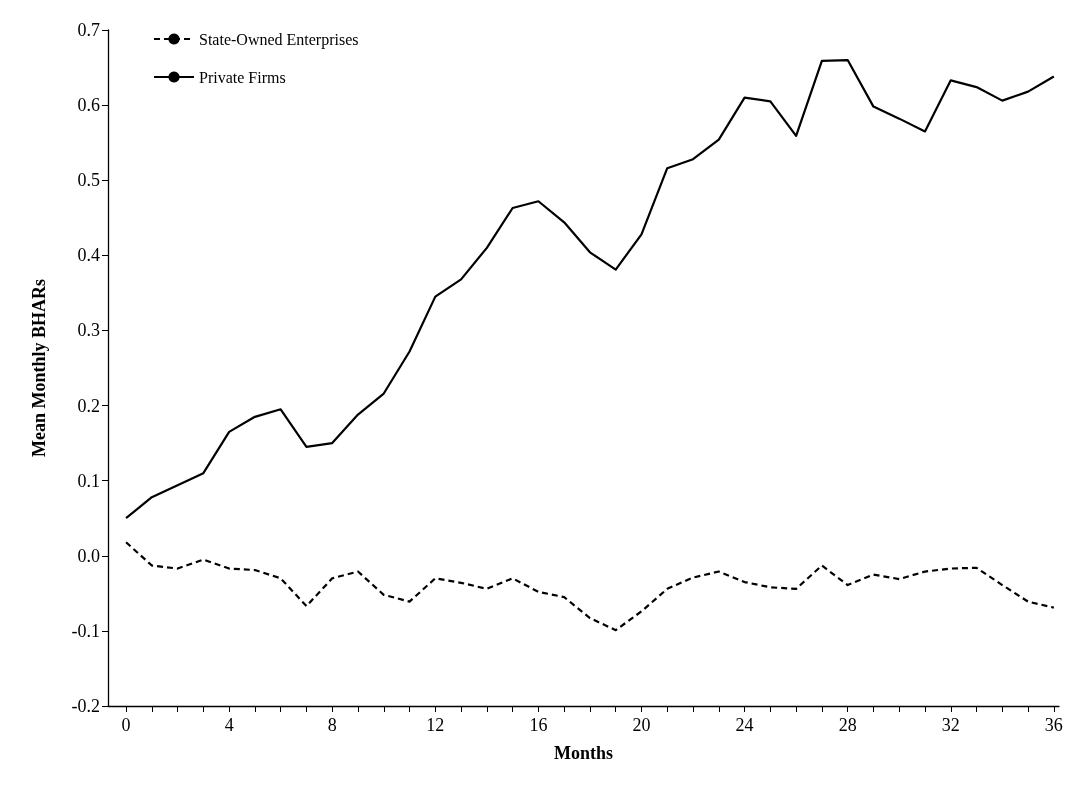 The width and height of the screenshot is (1075, 791). What do you see at coordinates (279, 39) in the screenshot?
I see `legend-label: State-Owned Enterprises` at bounding box center [279, 39].